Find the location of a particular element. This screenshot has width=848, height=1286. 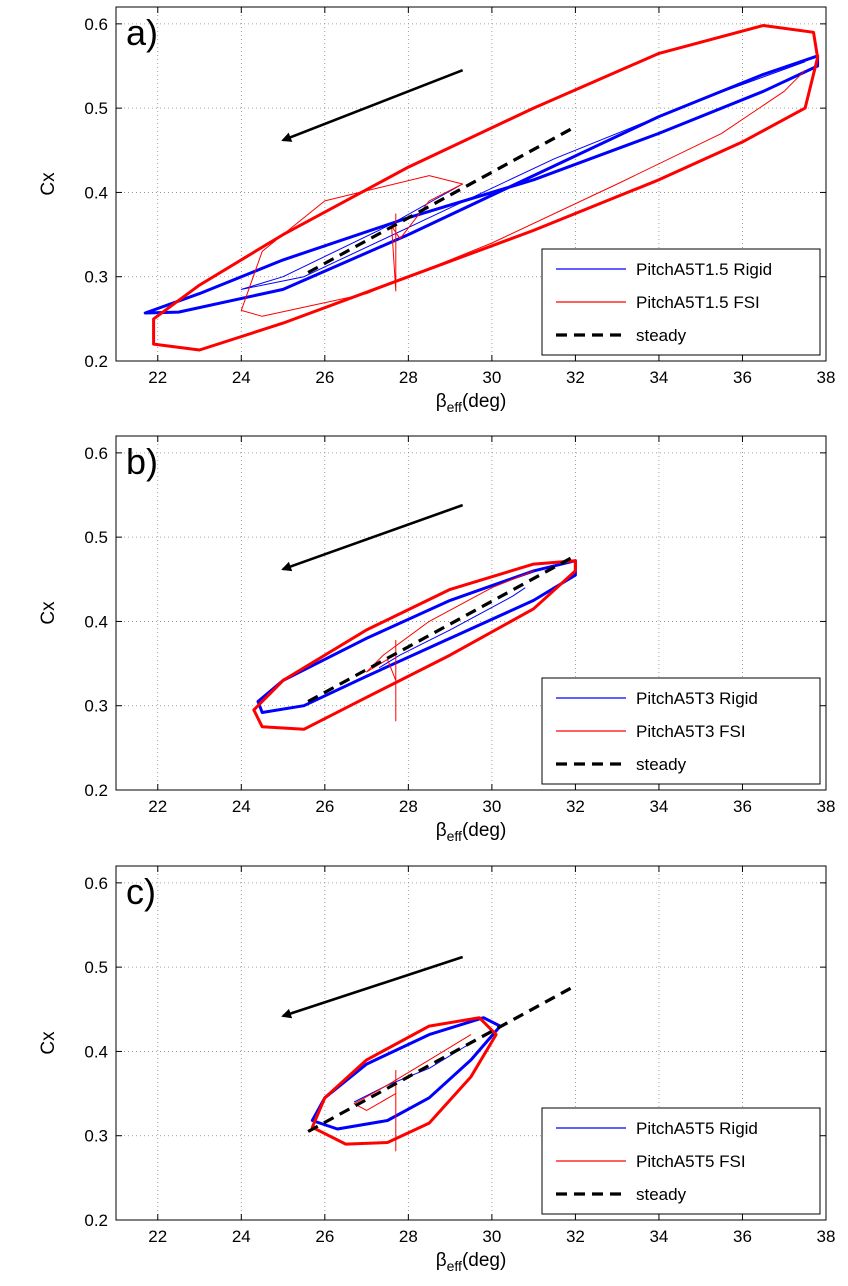

legend-entry: PitchA5T1.5 FSI is located at coordinates (698, 302).